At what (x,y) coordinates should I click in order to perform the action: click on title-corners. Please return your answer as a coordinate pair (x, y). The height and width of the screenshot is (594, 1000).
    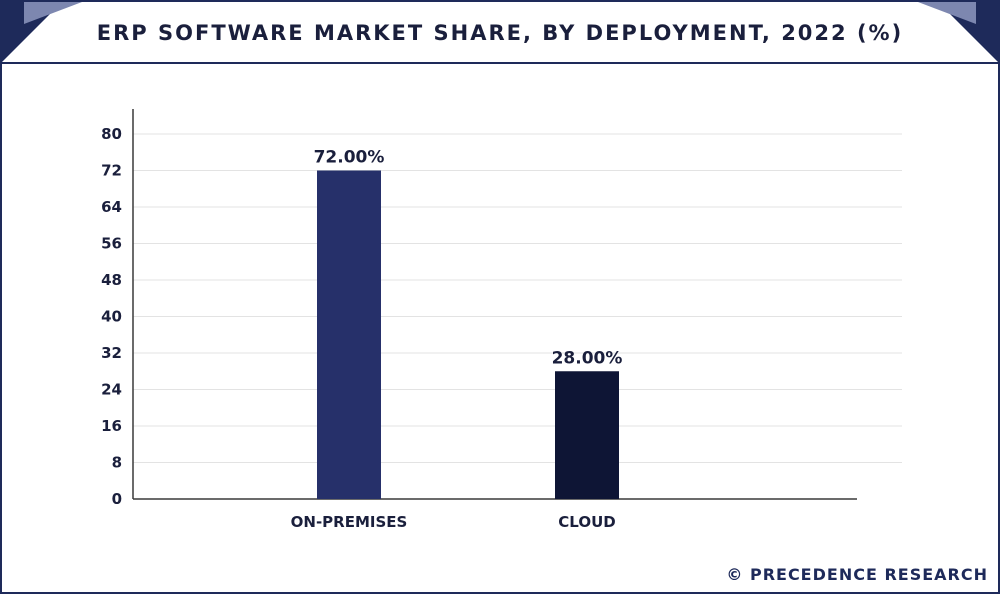
    Looking at the image, I should click on (500, 32).